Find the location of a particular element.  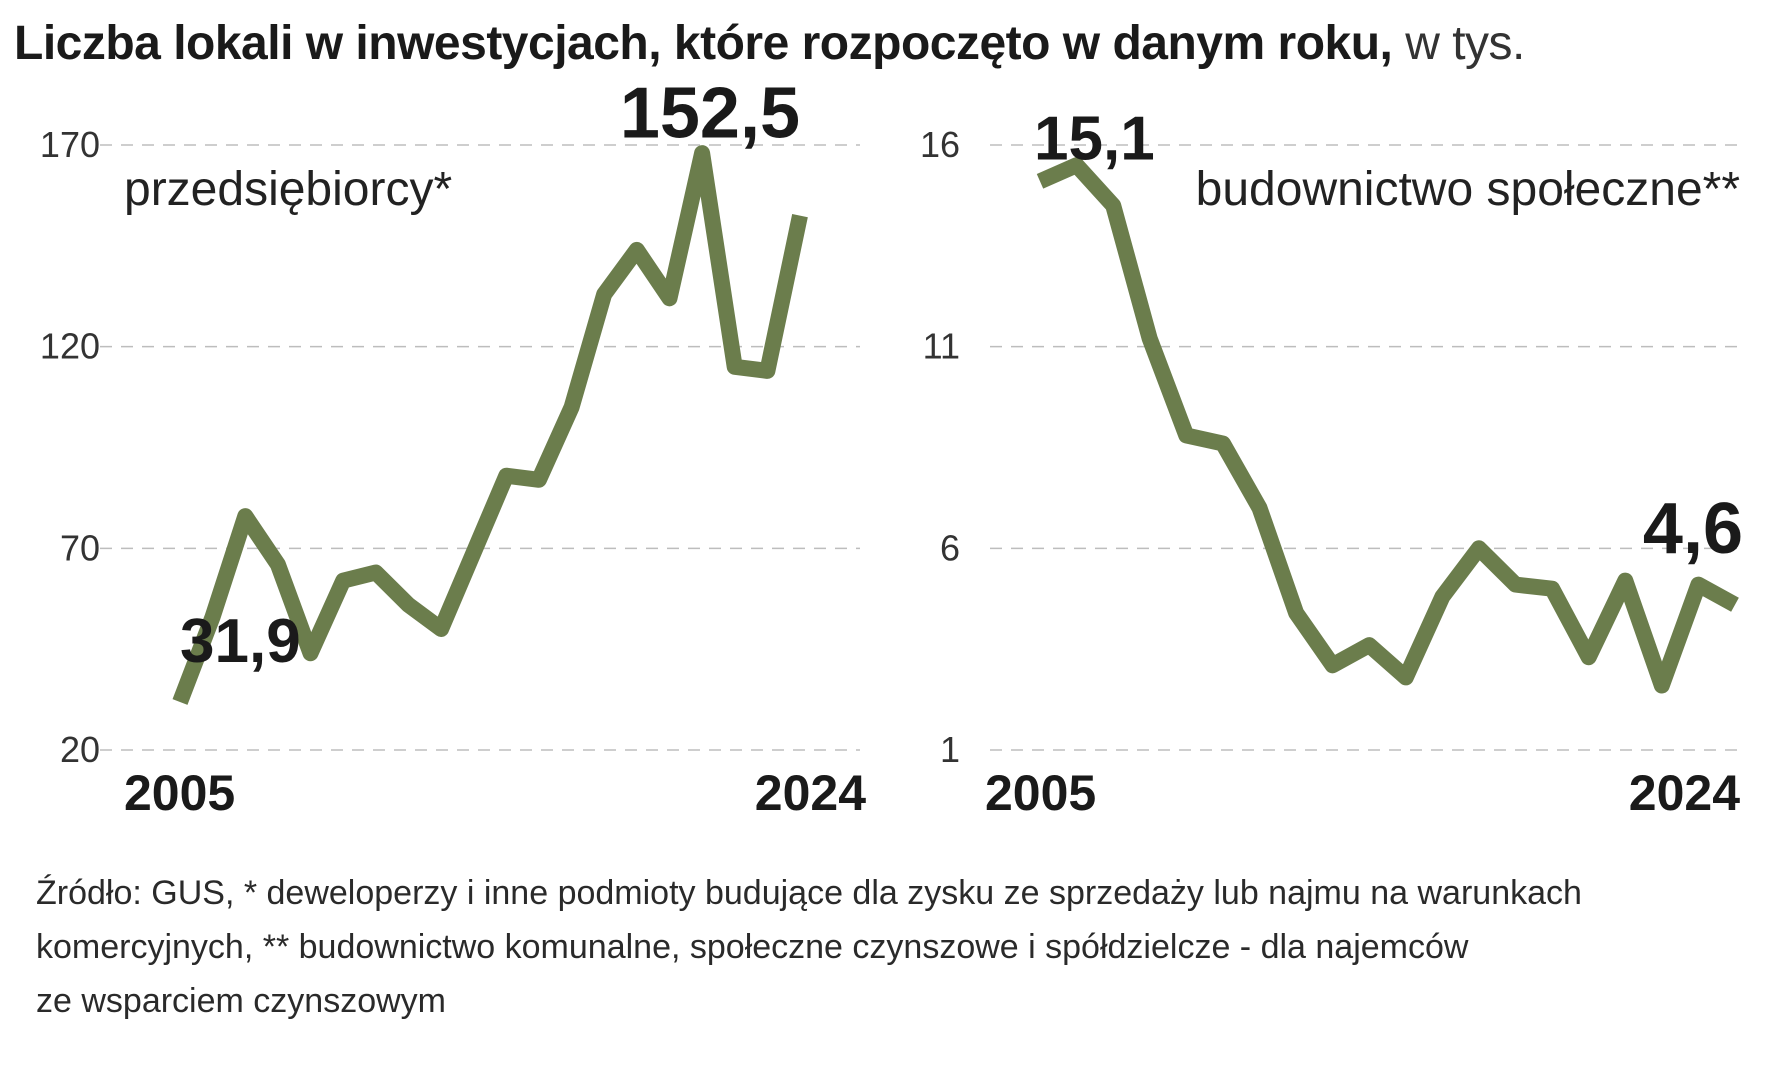

title-unit: w tys. is located at coordinates (1465, 43).